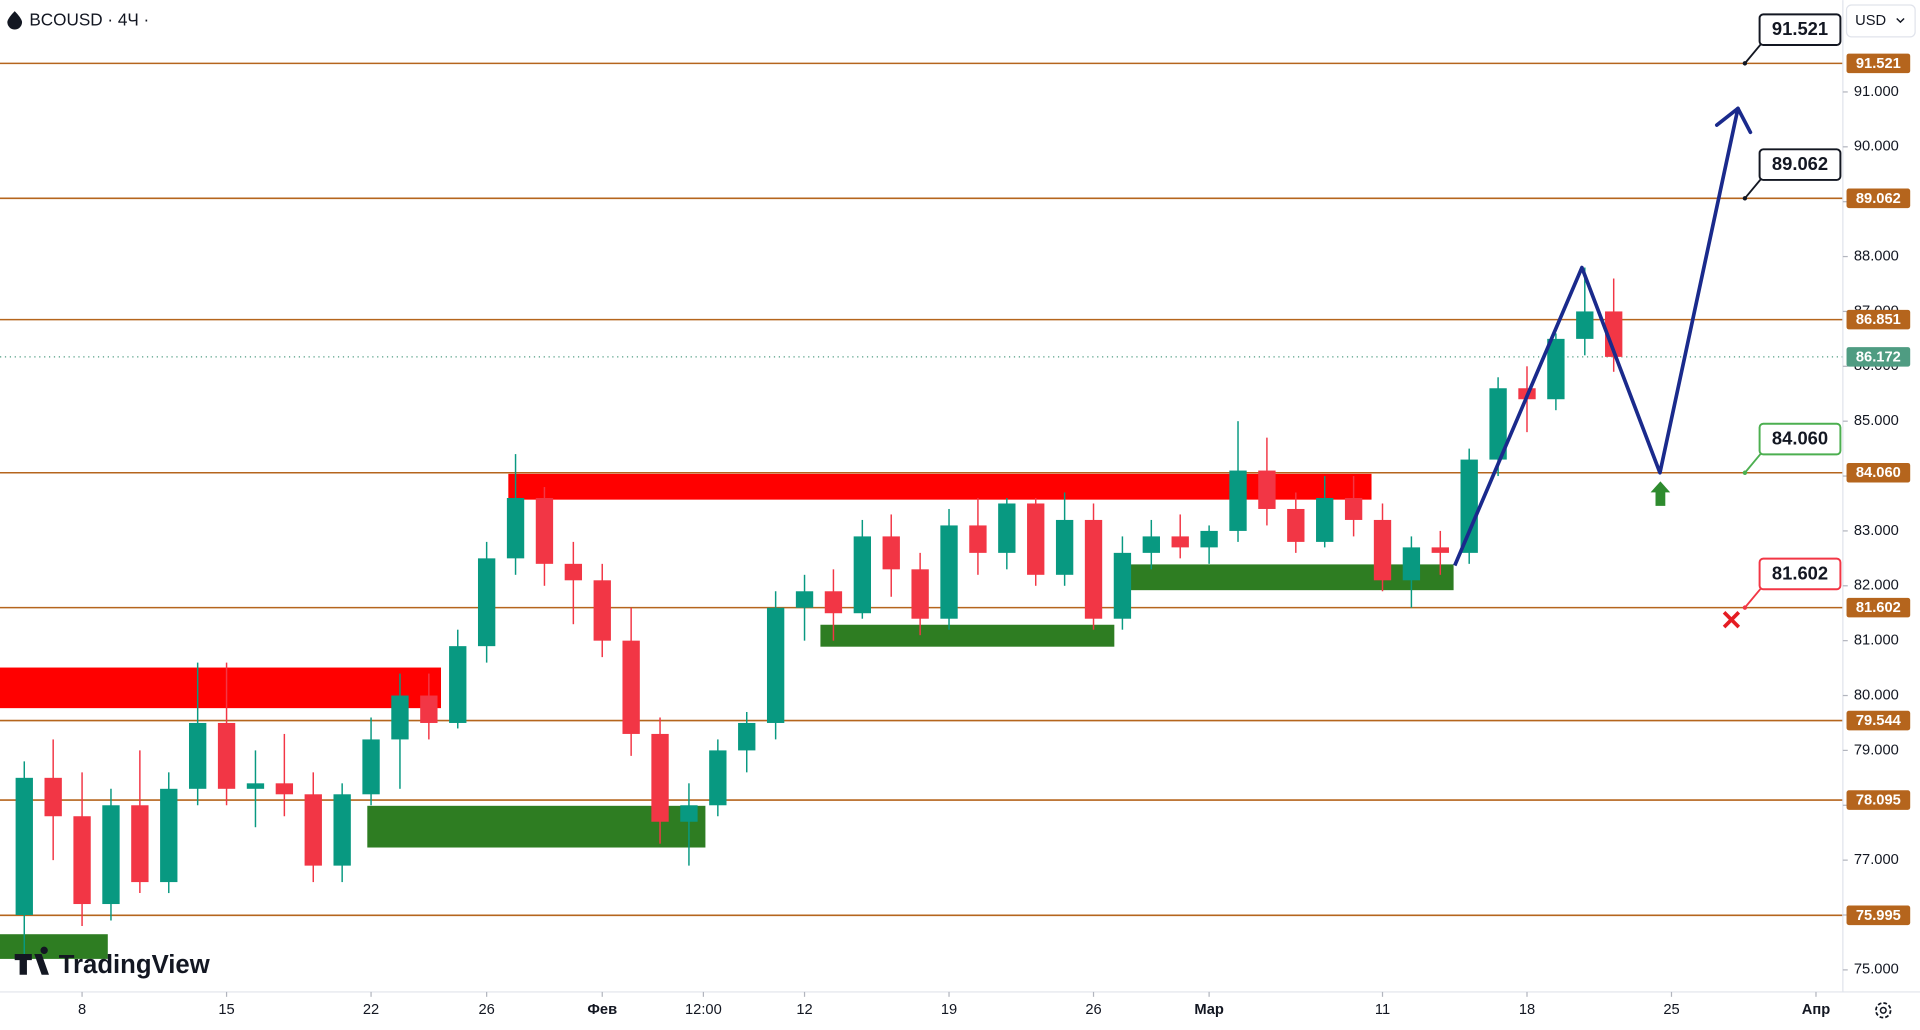 The image size is (1920, 1030). What do you see at coordinates (1800, 572) in the screenshot?
I see `callout-label: 81.602` at bounding box center [1800, 572].